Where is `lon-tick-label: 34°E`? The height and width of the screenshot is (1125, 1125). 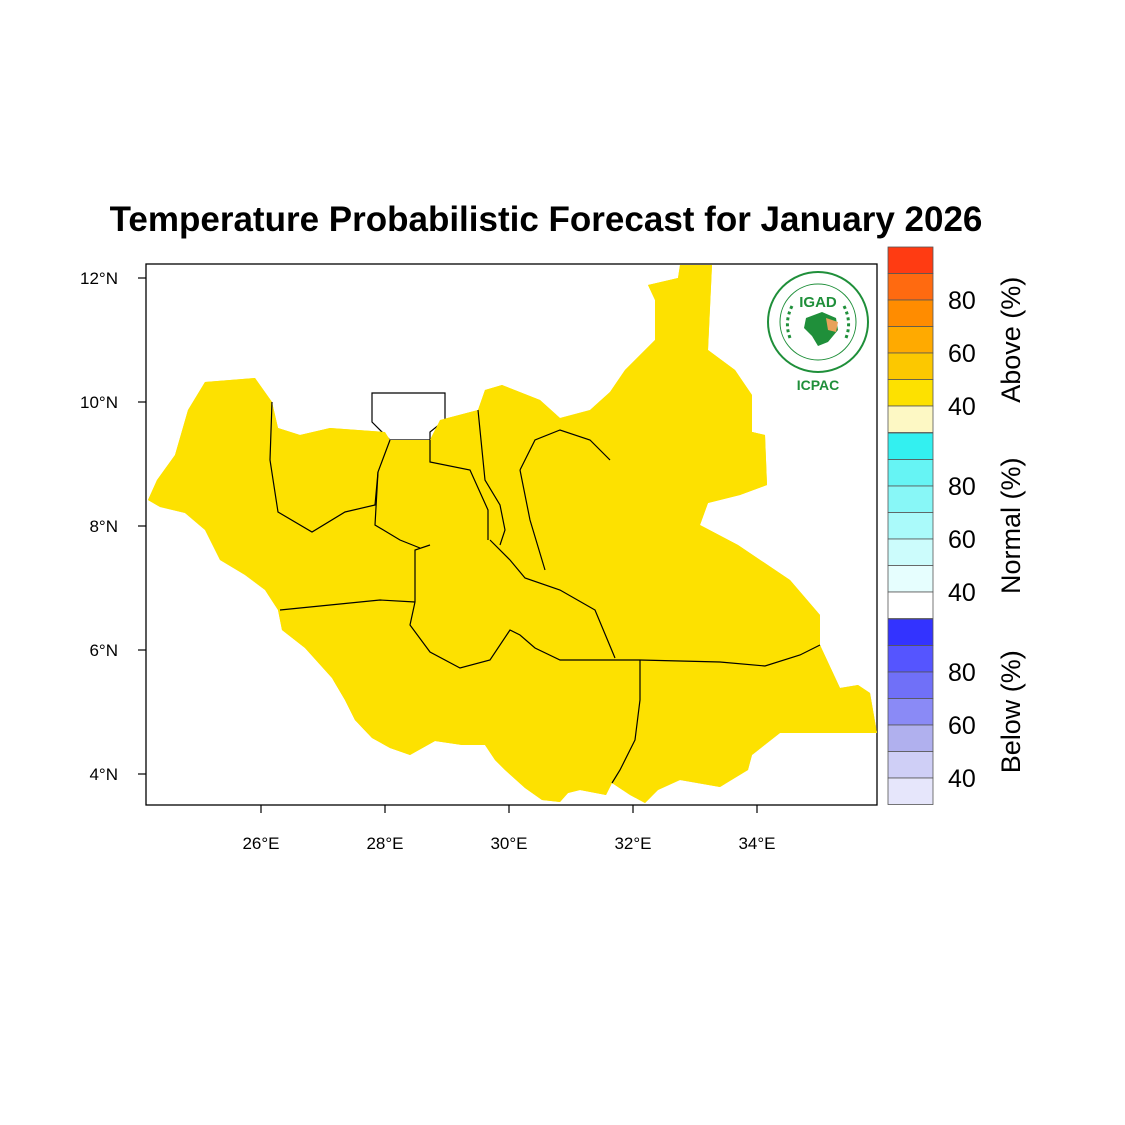 lon-tick-label: 34°E is located at coordinates (756, 843).